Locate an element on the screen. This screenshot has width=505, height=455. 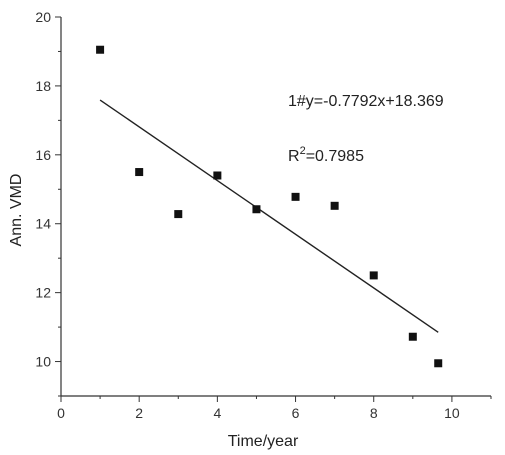
x-tick-label: 10 is located at coordinates (452, 413).